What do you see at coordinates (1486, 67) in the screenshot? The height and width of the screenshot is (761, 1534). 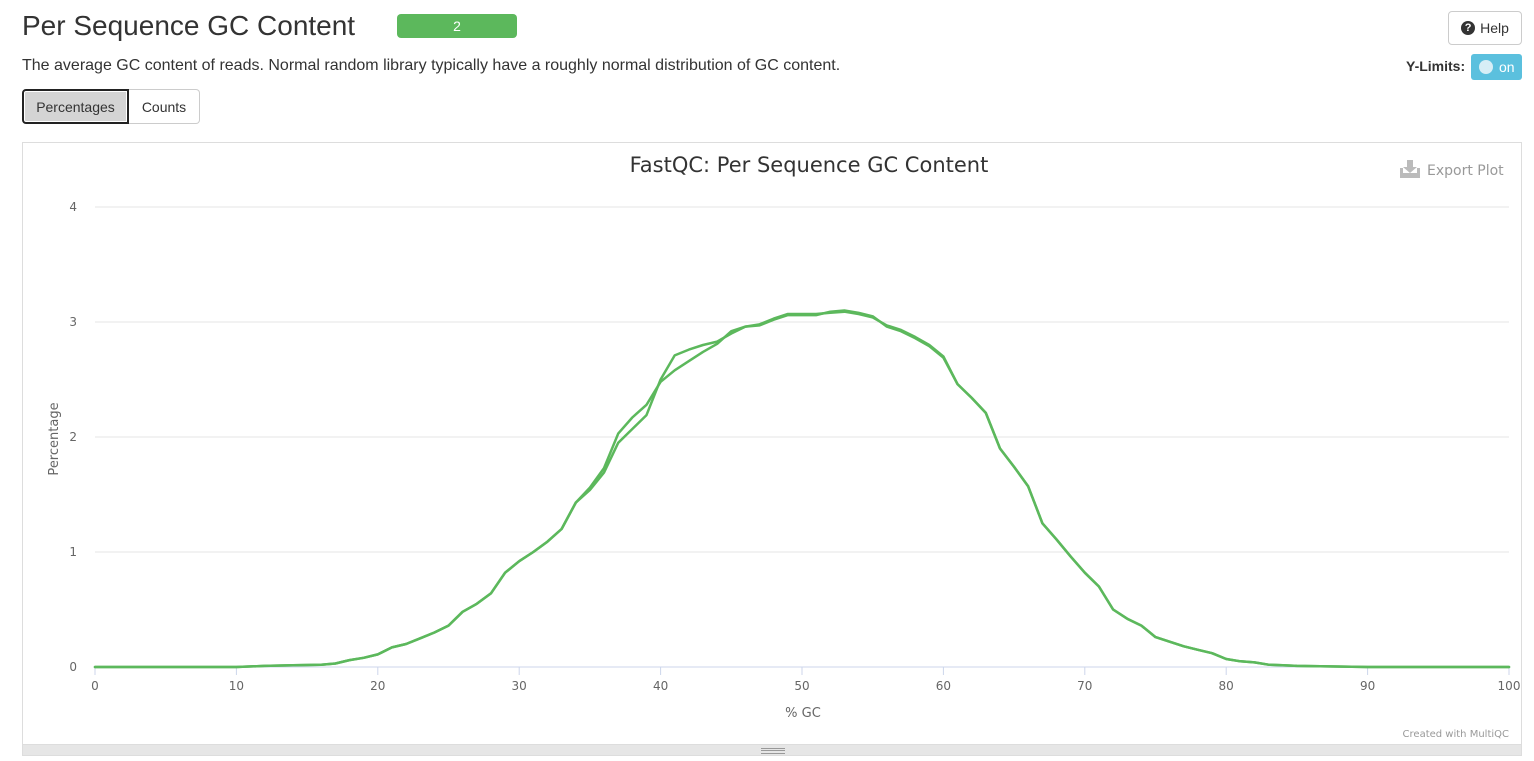 I see `toggle-knob-icon` at bounding box center [1486, 67].